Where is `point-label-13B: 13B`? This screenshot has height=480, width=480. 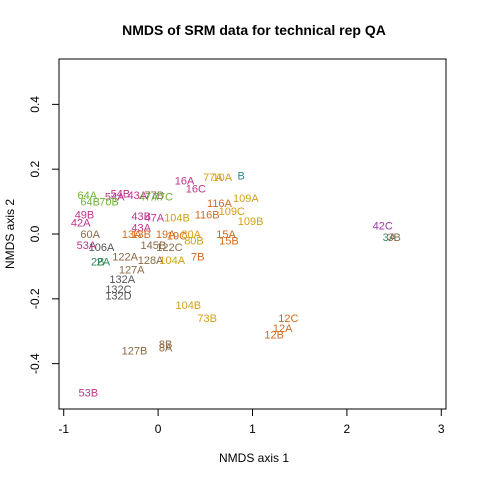
point-label-13B: 13B is located at coordinates (141, 235).